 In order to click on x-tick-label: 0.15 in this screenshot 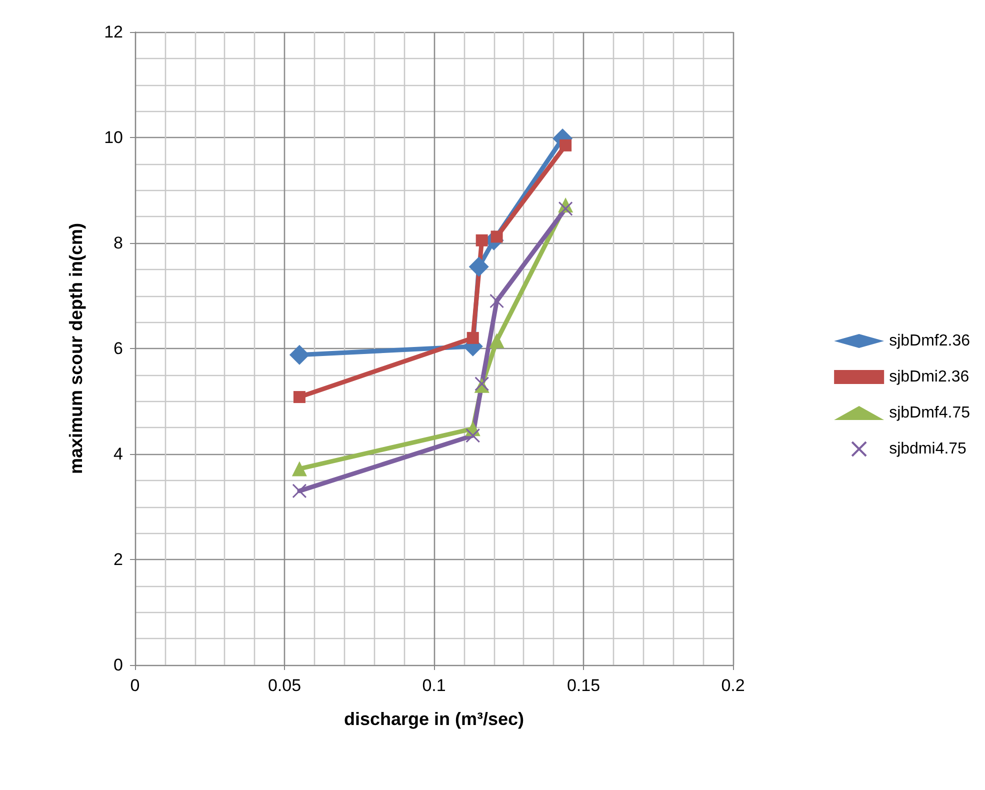, I will do `click(583, 685)`.